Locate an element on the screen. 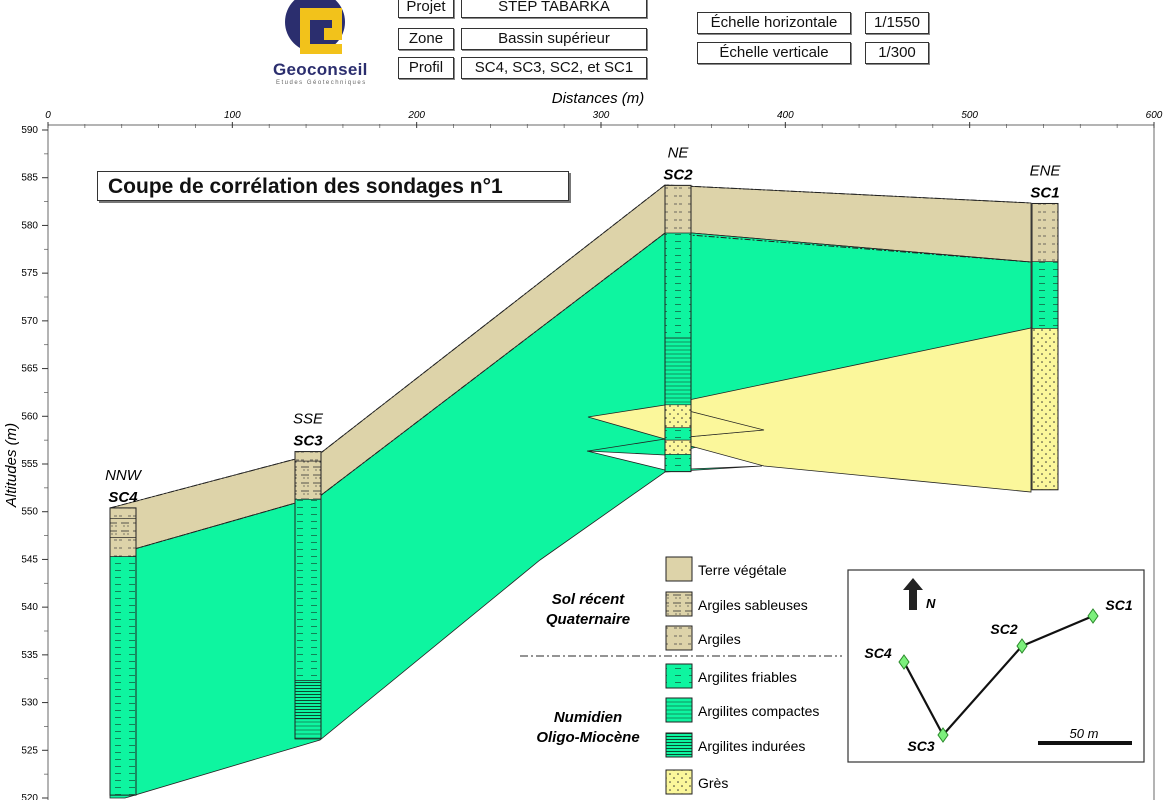  borehole-SC1-column is located at coordinates (1045, 346).